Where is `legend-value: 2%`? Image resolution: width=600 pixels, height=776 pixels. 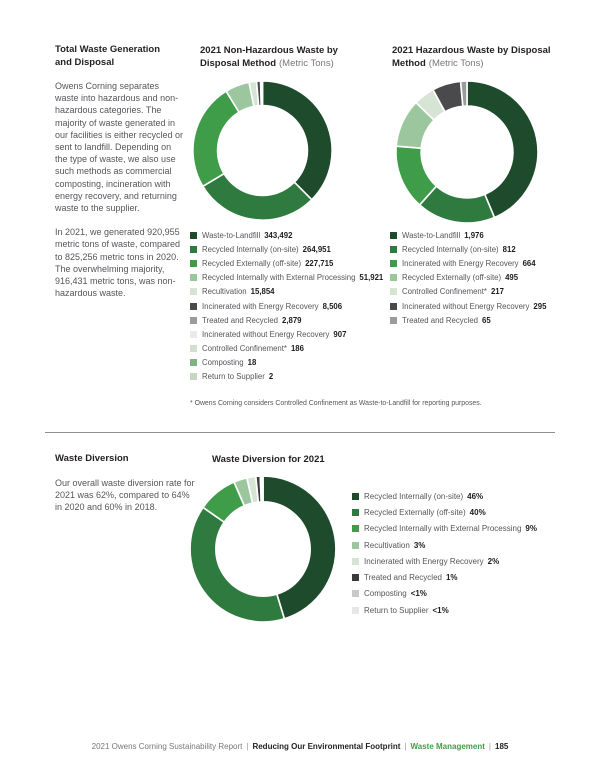 legend-value: 2% is located at coordinates (493, 561).